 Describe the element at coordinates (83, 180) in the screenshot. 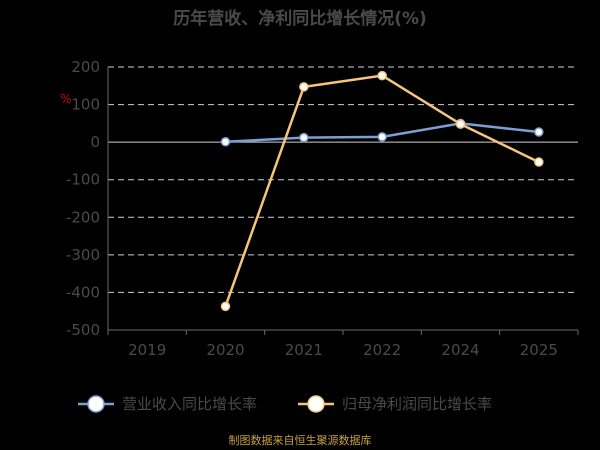

I see `y-tick-label: -100` at that location.